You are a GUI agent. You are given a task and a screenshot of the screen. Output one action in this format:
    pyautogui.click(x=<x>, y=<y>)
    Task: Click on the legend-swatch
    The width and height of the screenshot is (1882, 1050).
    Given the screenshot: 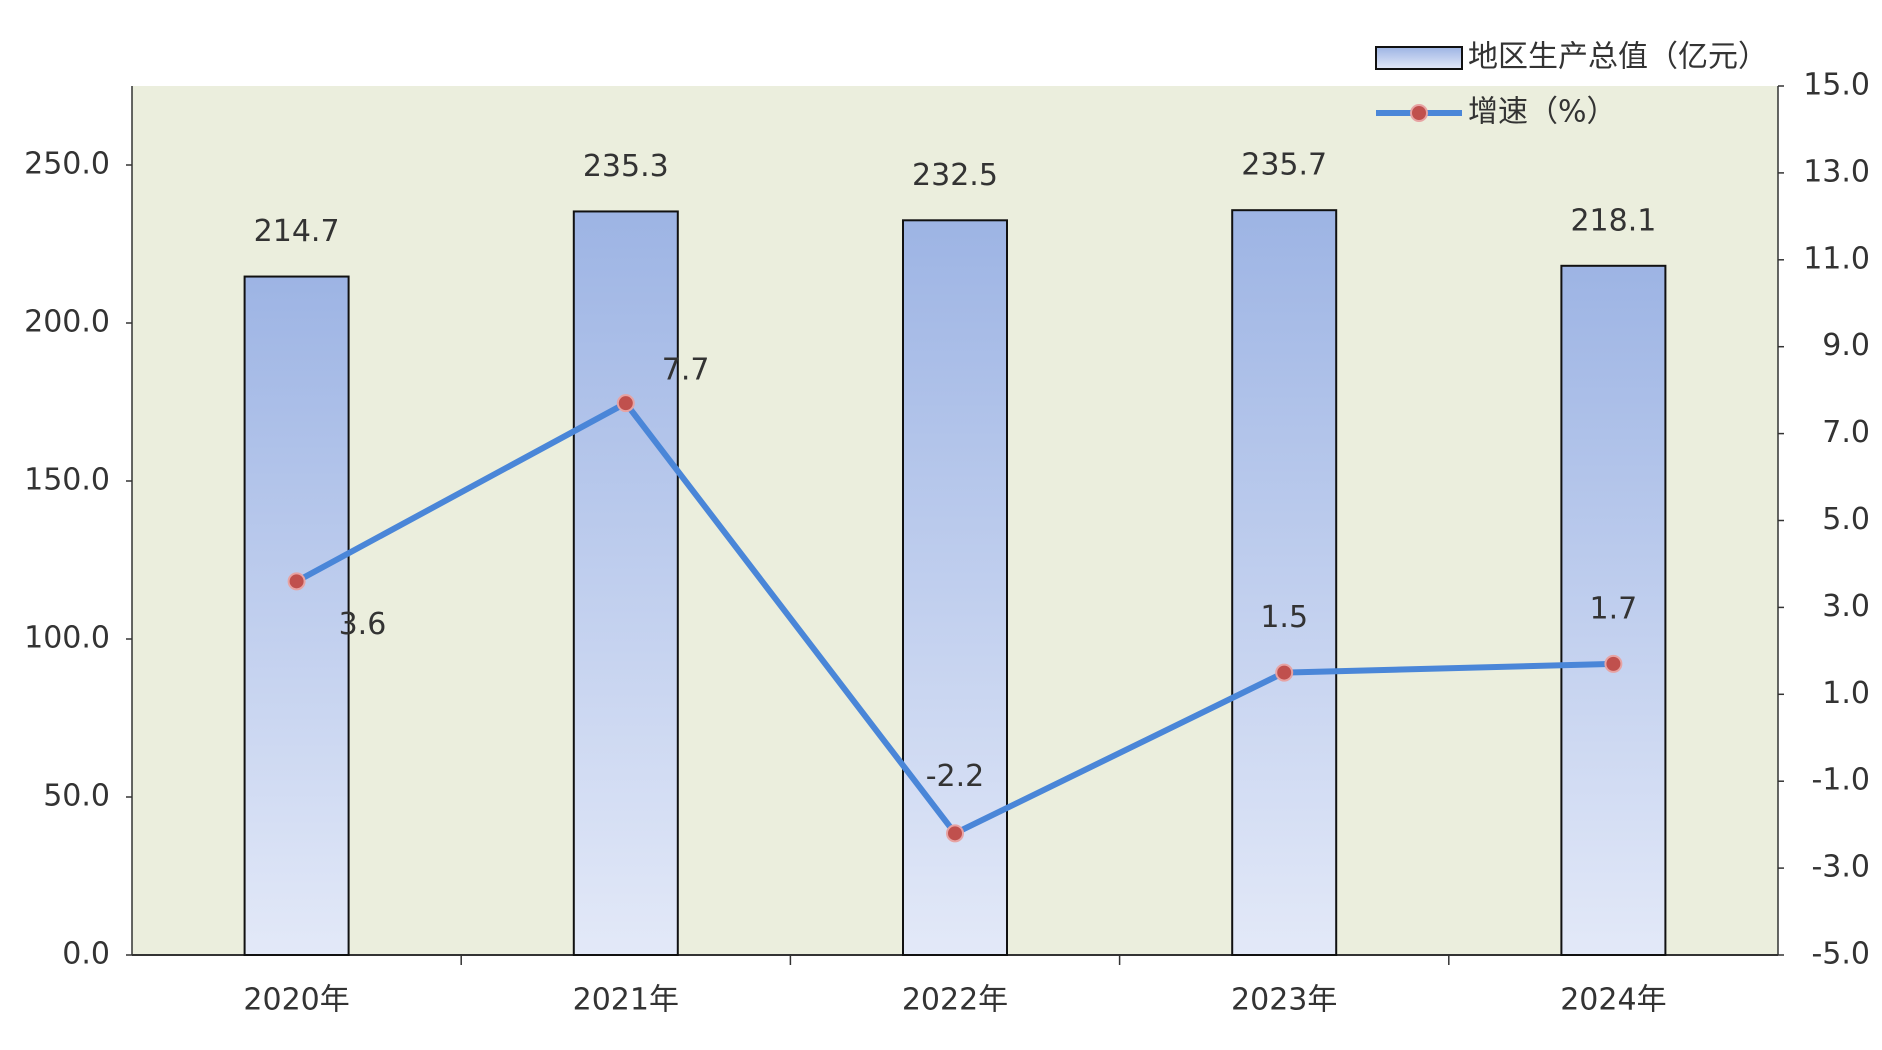 What is the action you would take?
    pyautogui.click(x=1419, y=58)
    